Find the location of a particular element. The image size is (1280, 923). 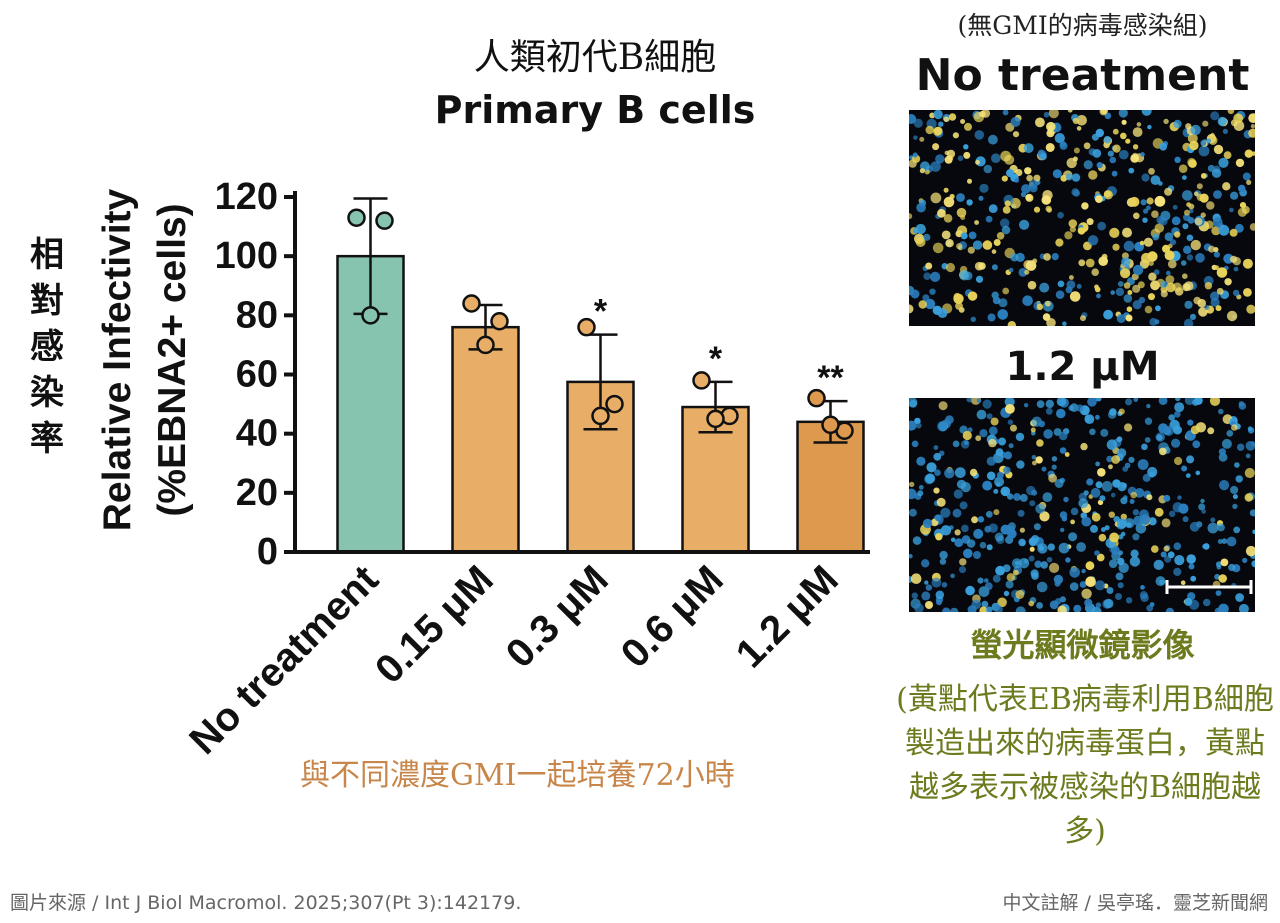

significance-marker: * is located at coordinates (601, 312).